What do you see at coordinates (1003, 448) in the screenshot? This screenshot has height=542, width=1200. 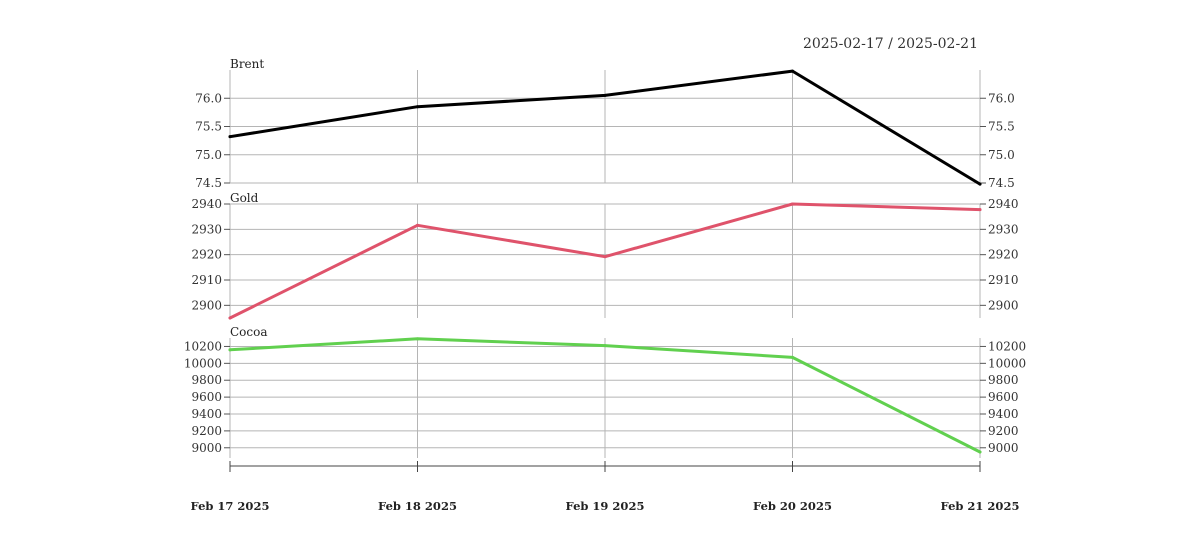 I see `y-tick-label-right: 9000` at bounding box center [1003, 448].